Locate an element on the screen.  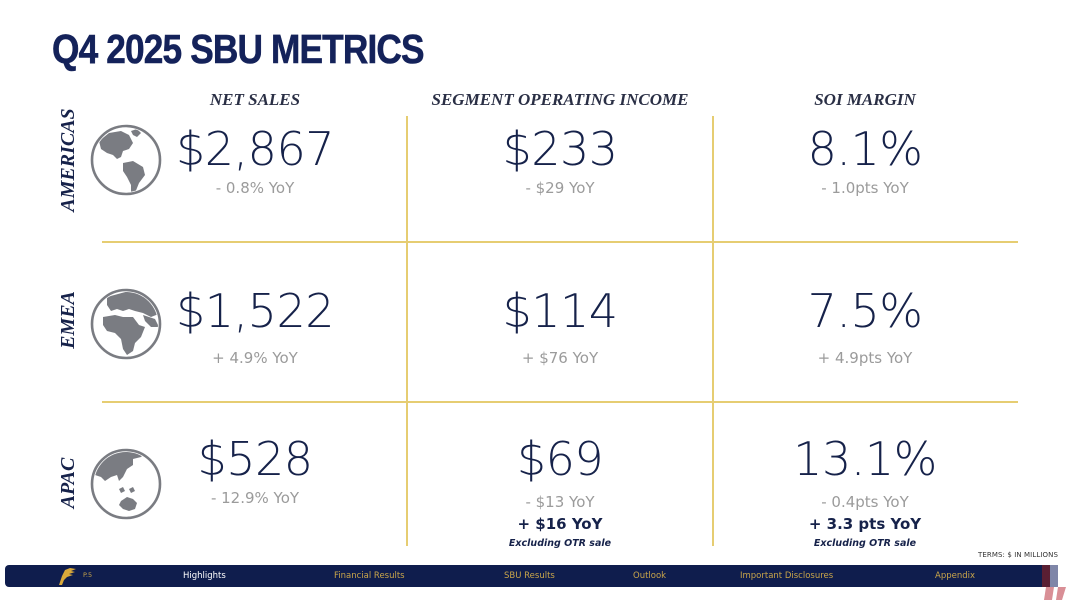
globe-apac-icon is located at coordinates (126, 484).